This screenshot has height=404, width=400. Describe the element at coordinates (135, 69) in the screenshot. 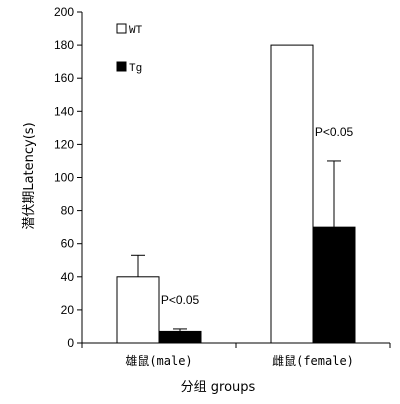

I see `legend-label-tg: Tg` at that location.